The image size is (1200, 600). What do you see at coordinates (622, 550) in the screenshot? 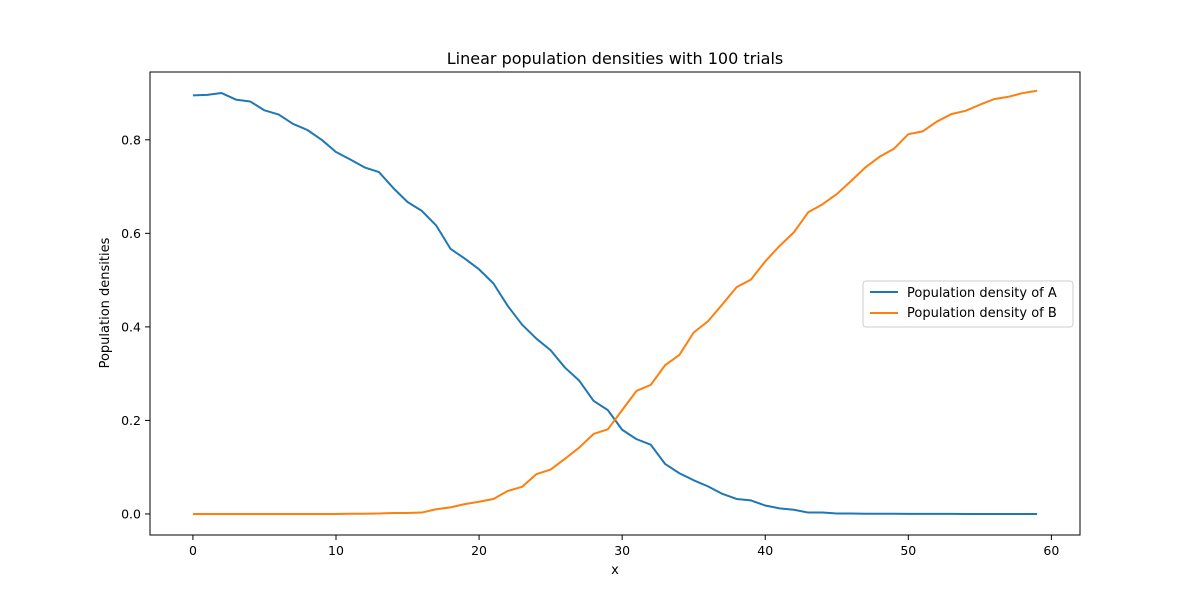
I see `x-tick-label: 30` at bounding box center [622, 550].